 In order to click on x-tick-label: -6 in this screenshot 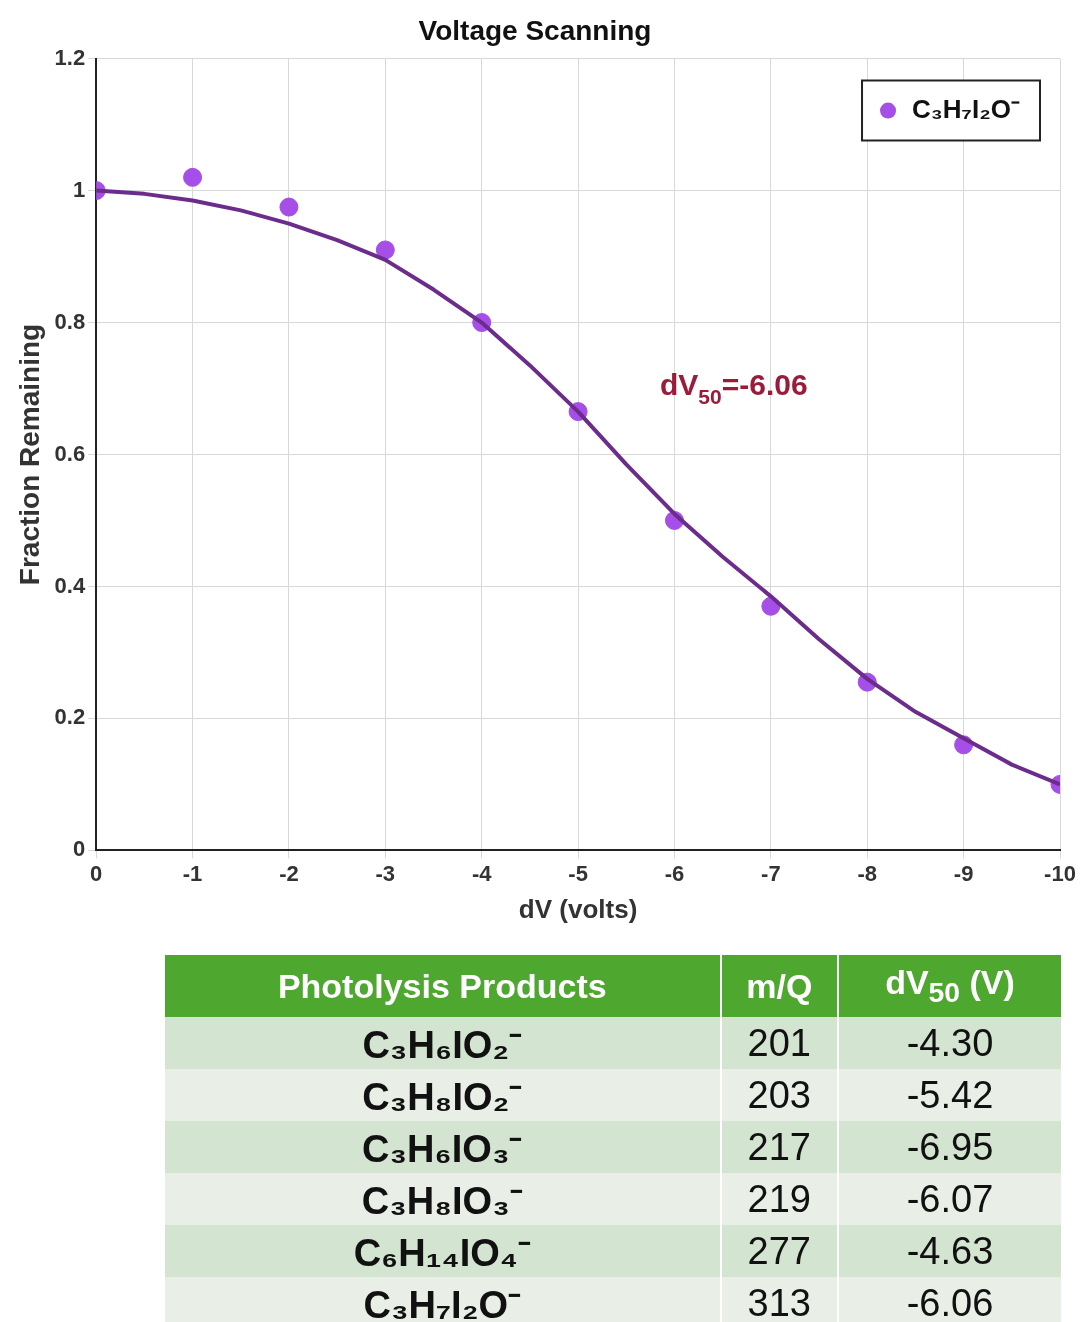, I will do `click(674, 873)`.